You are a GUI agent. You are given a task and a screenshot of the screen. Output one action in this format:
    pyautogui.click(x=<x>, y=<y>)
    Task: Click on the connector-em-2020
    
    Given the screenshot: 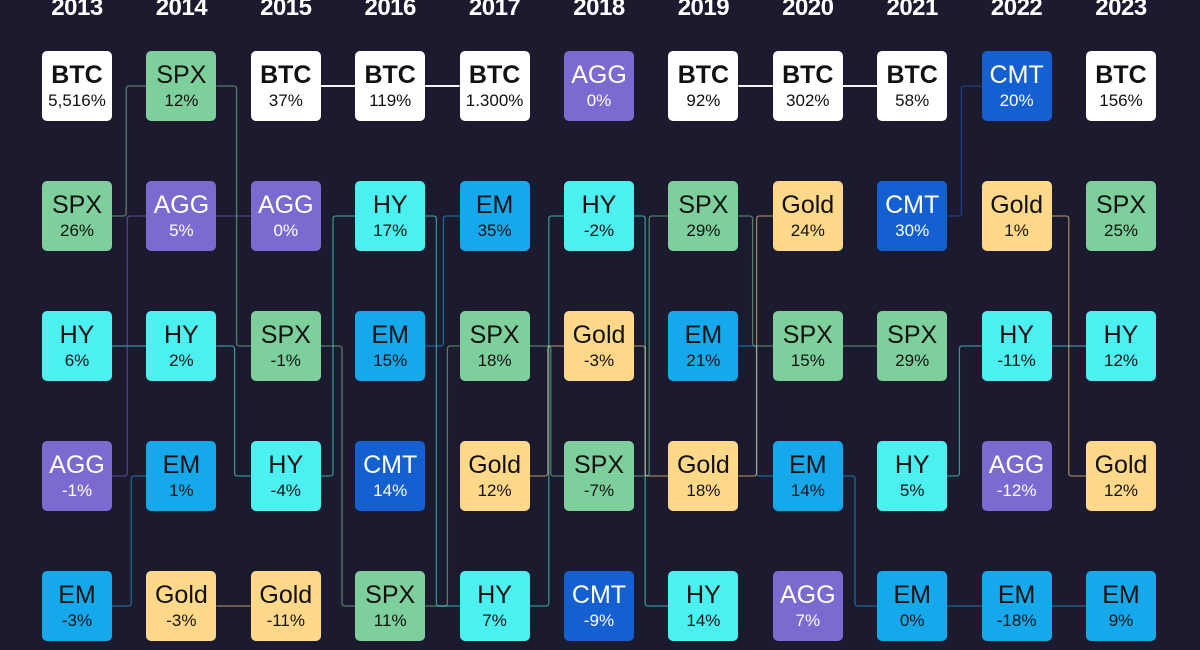 What is the action you would take?
    pyautogui.click(x=860, y=541)
    